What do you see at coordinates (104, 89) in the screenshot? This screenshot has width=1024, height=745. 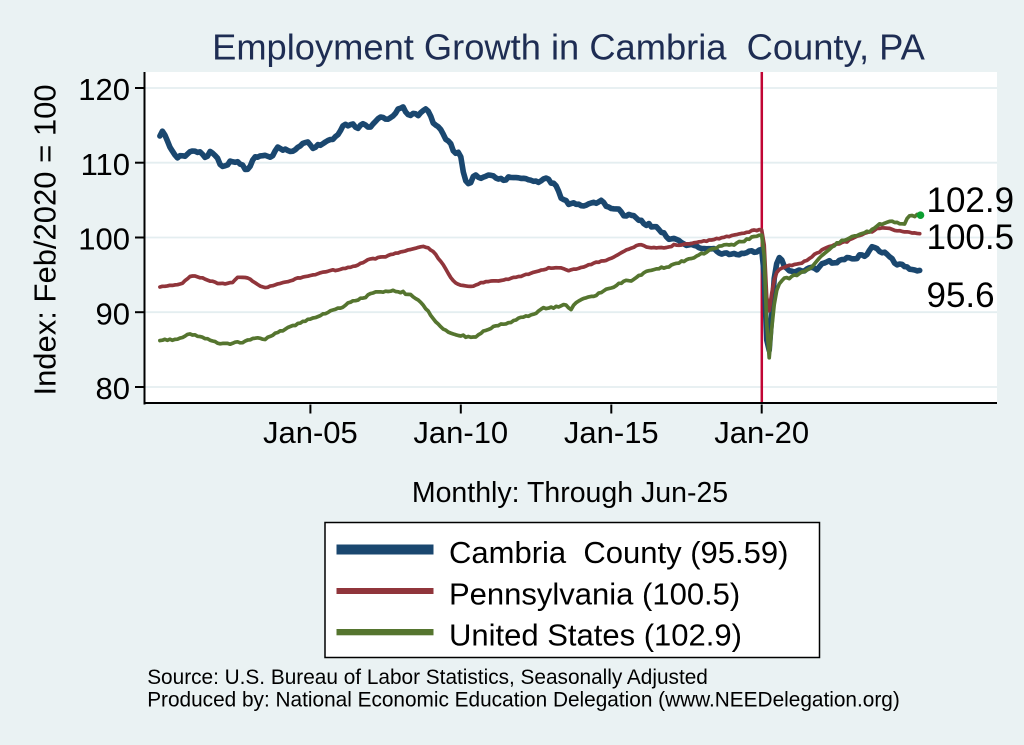 I see `svg-text: 120` at bounding box center [104, 89].